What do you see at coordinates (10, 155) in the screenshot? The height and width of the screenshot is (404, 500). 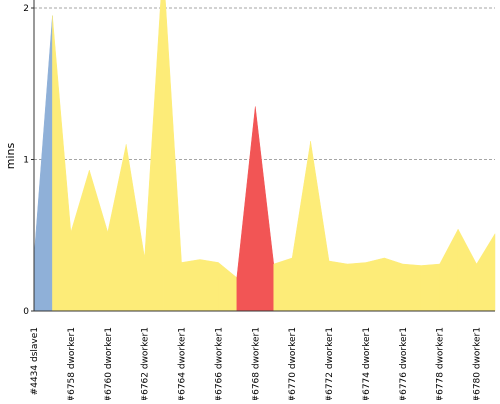 I see `y-axis-label: mins` at bounding box center [10, 155].